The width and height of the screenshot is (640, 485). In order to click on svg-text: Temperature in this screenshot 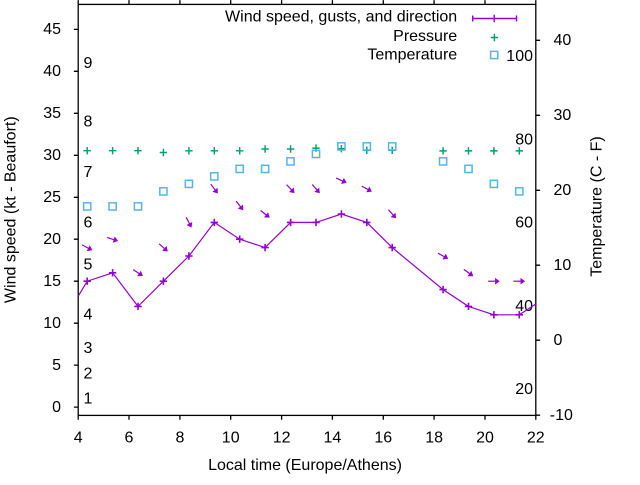, I will do `click(412, 54)`.